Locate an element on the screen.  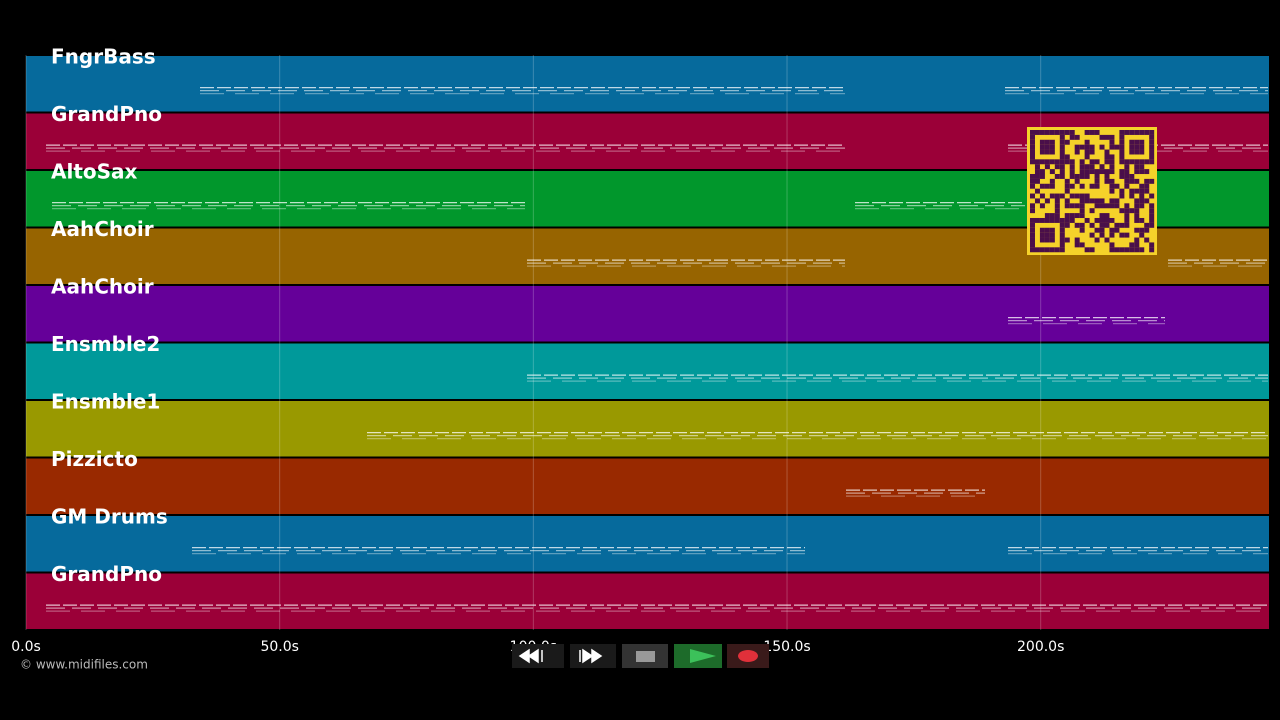
track-name: FngrBass is located at coordinates (103, 57).